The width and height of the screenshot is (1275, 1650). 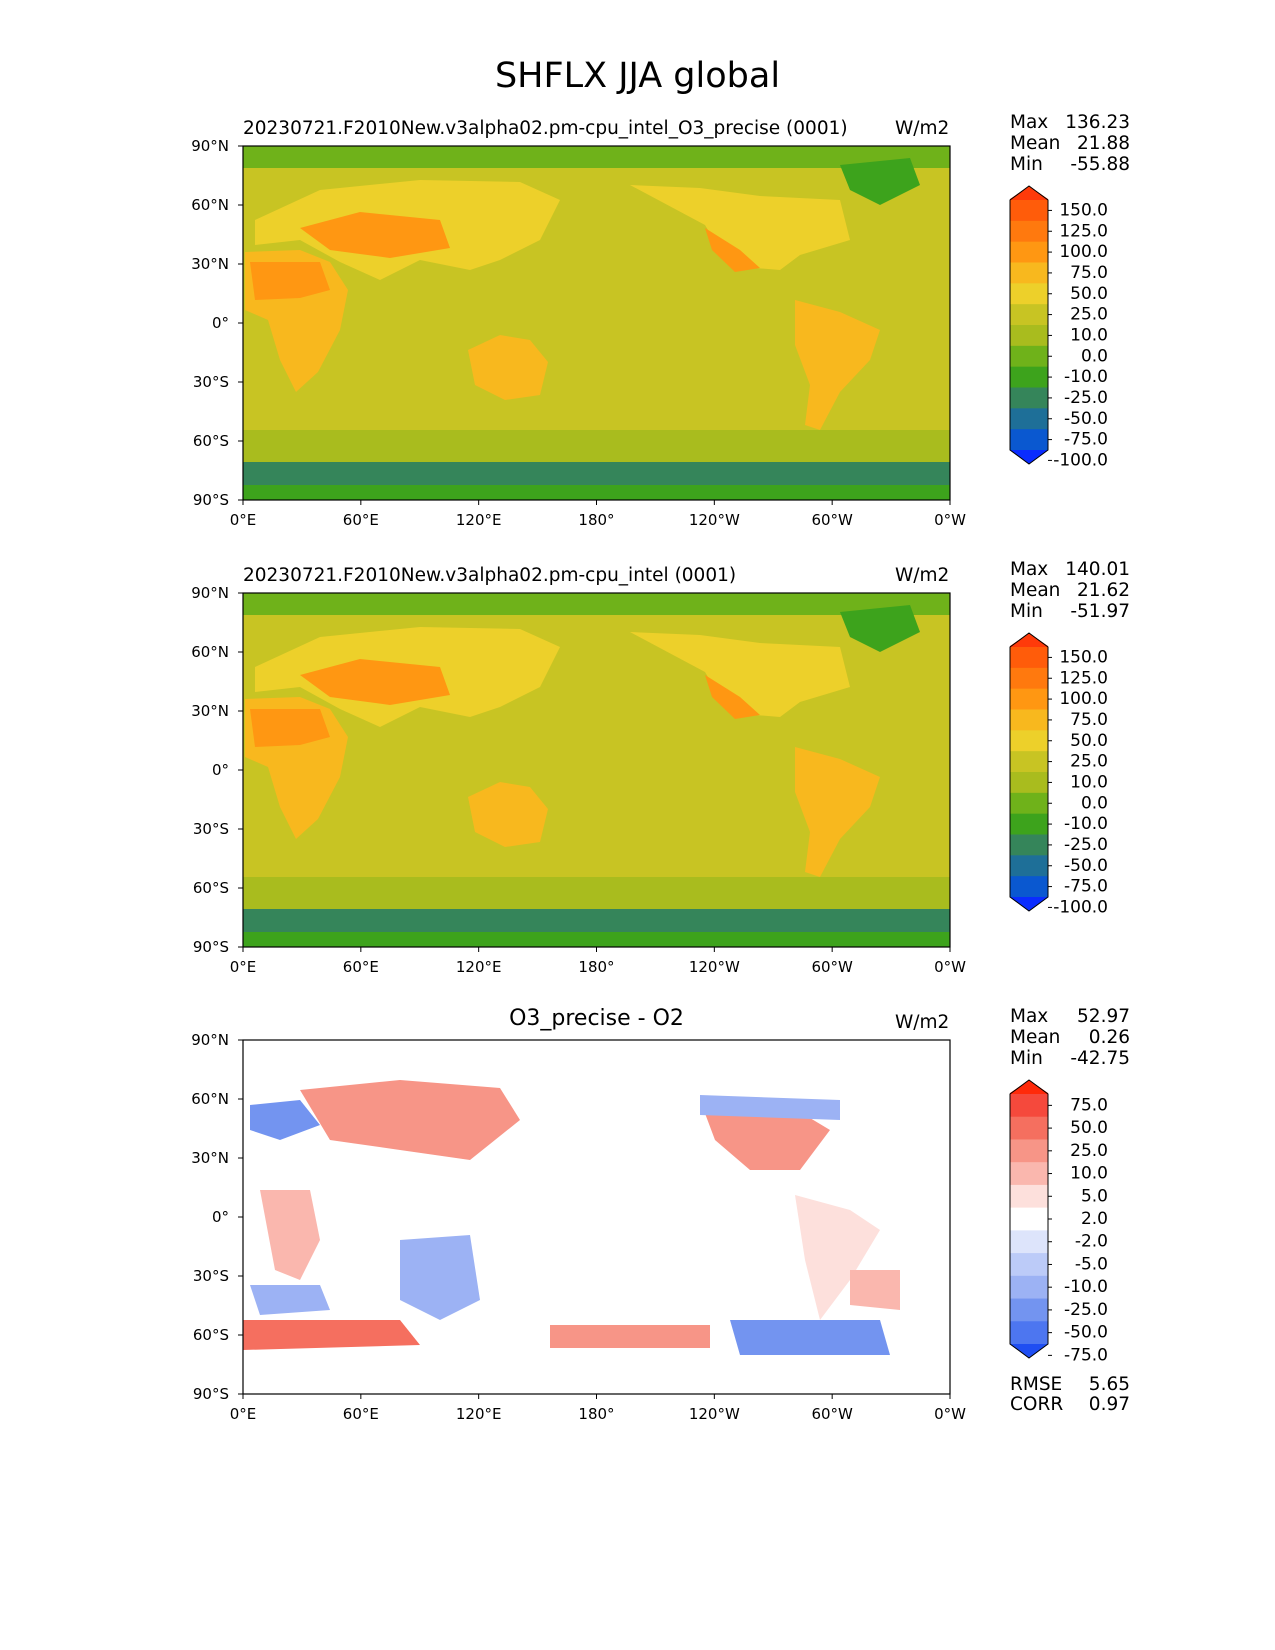 I want to click on panel-3-ytick-label: 60°S, so click(x=211, y=1335).